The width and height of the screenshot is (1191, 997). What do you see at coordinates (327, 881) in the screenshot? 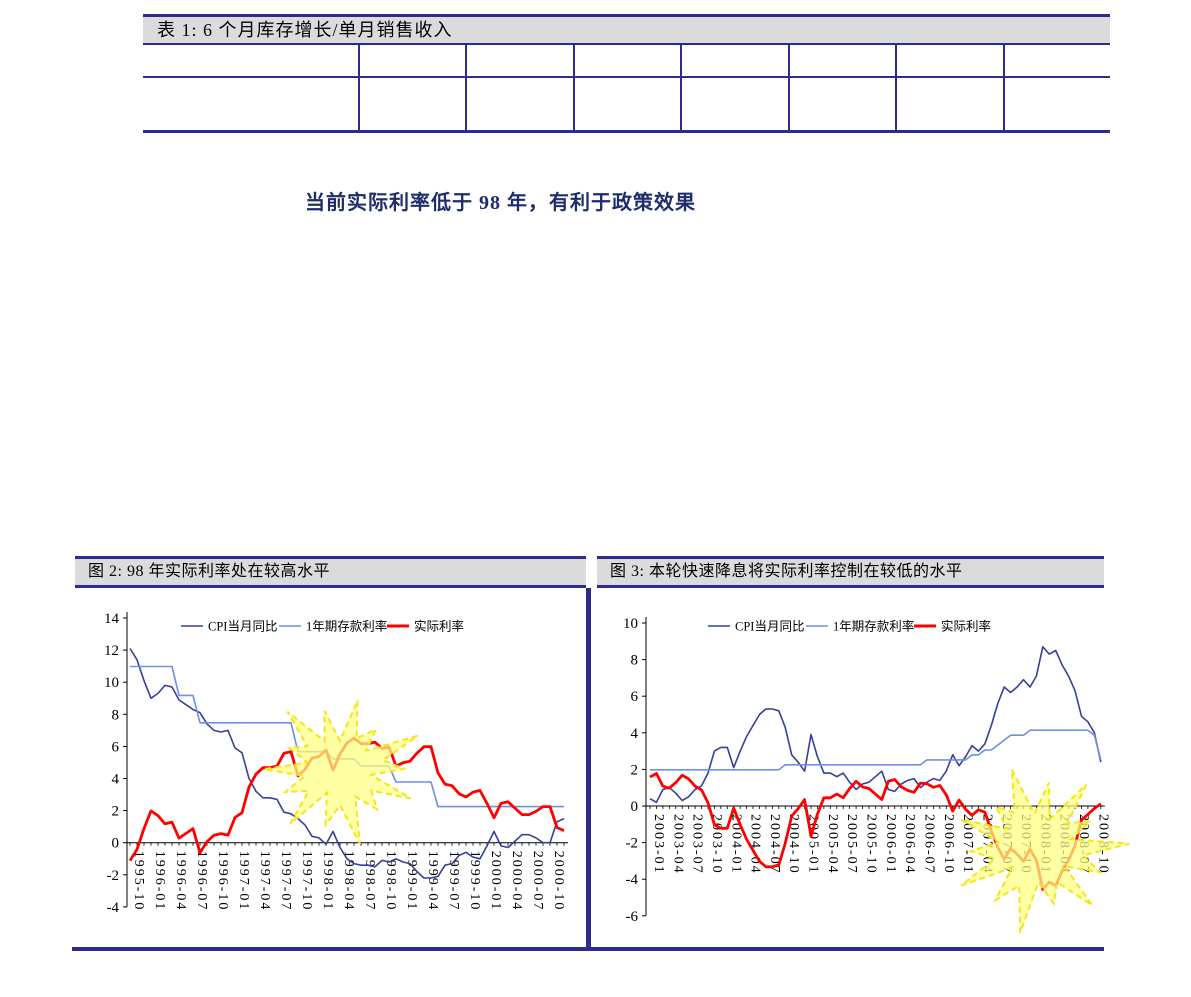
I see `svg-text: 1998-01` at bounding box center [327, 881].